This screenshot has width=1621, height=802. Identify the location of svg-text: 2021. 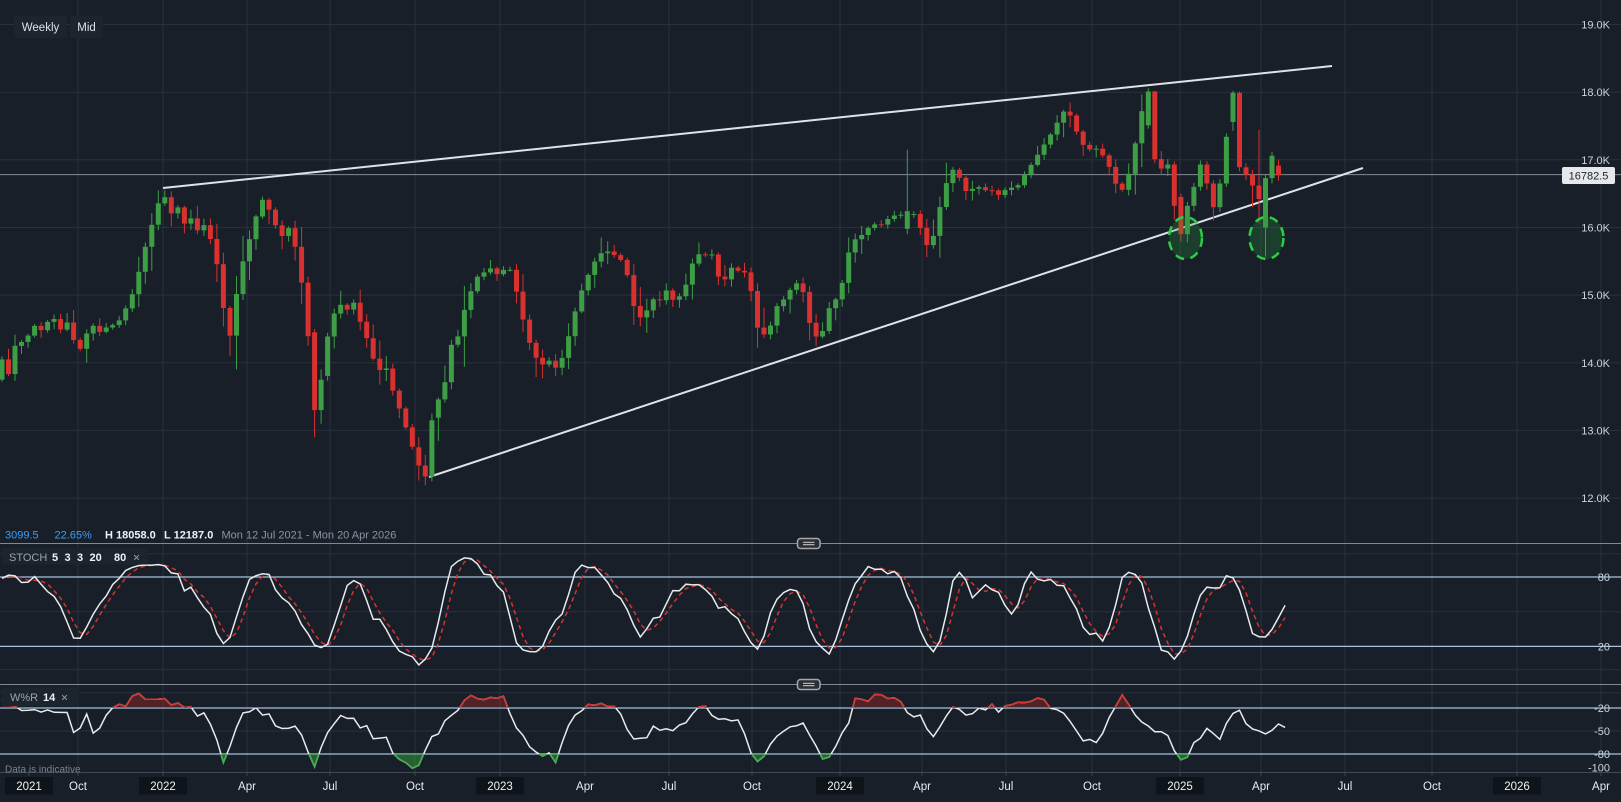
(29, 787).